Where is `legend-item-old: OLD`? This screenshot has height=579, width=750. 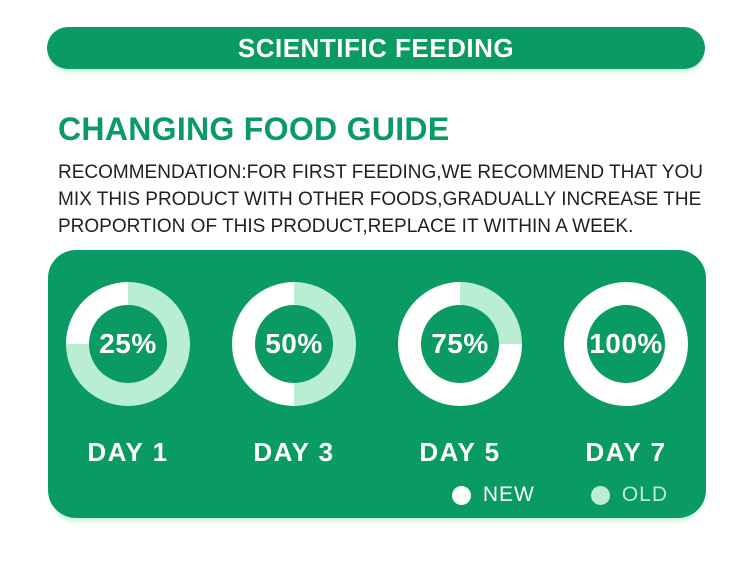 legend-item-old: OLD is located at coordinates (629, 495).